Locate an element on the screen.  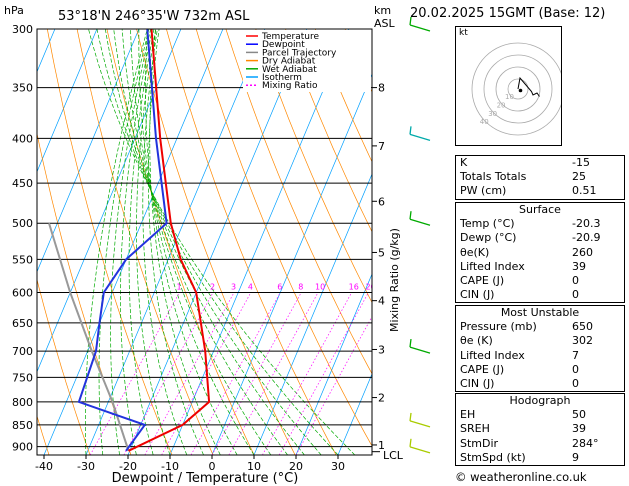
row-label: PW (cm) is located at coordinates (483, 191).